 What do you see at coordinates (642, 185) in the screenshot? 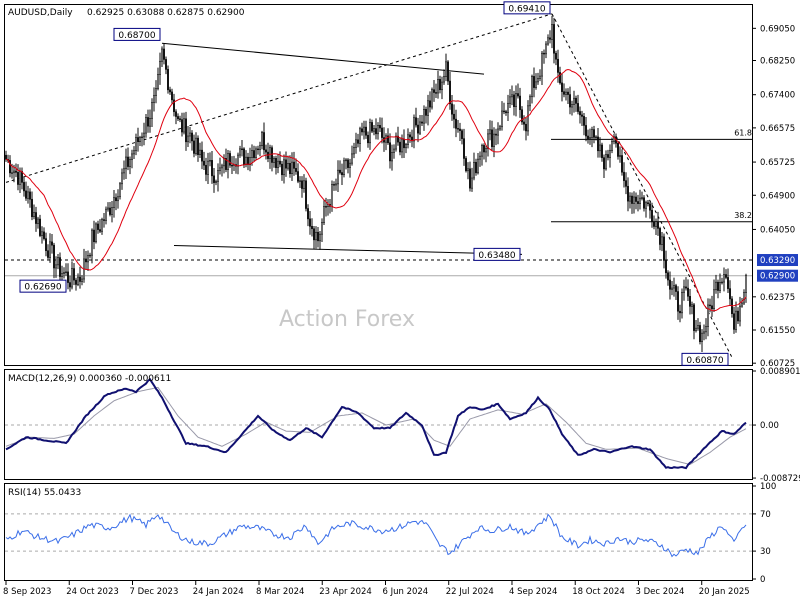
I see `downtrend-line` at bounding box center [642, 185].